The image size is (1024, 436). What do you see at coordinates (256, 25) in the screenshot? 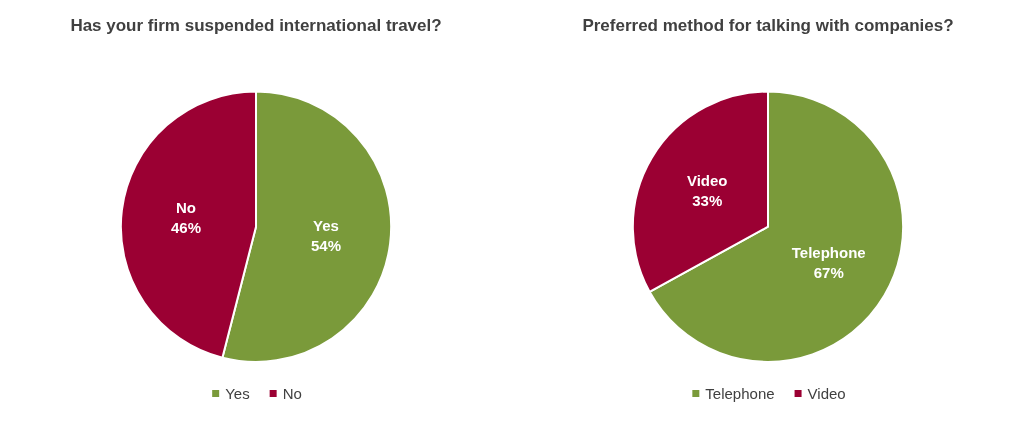
I see `chart-title: Has your firm suspended international travel?` at bounding box center [256, 25].